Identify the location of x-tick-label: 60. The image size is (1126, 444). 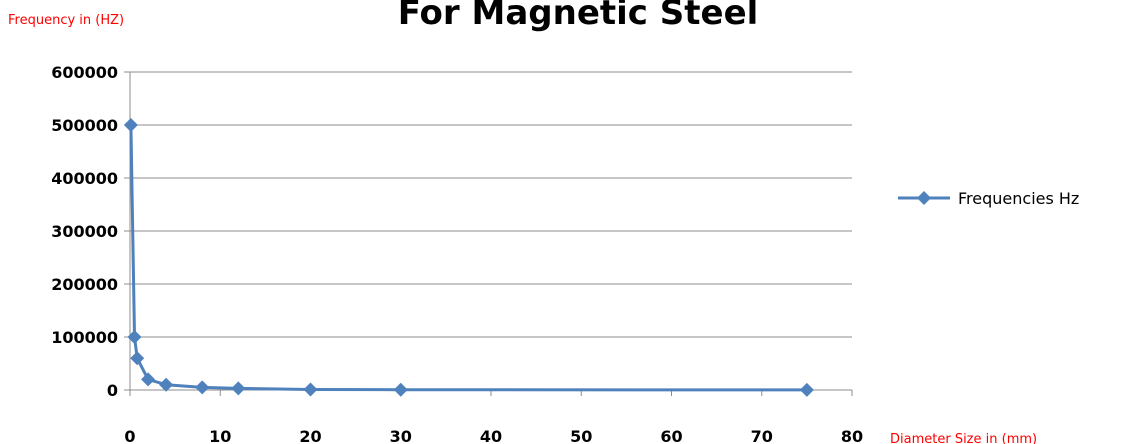
(671, 435).